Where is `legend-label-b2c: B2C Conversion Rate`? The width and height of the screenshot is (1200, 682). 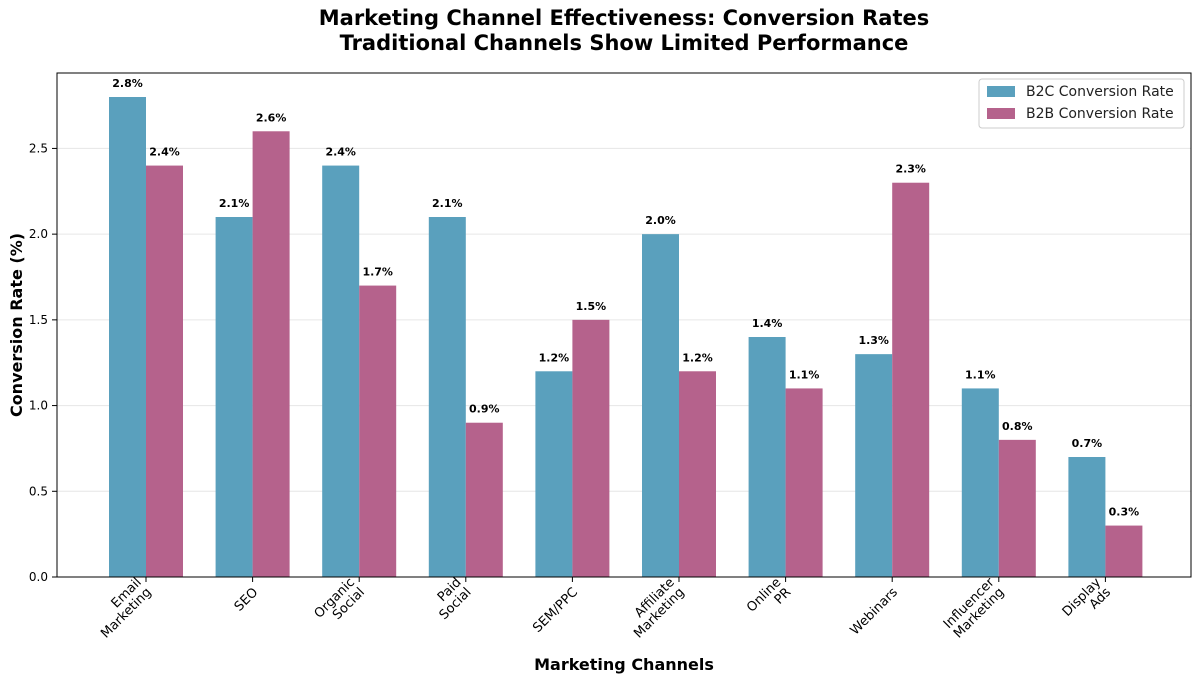 legend-label-b2c: B2C Conversion Rate is located at coordinates (1100, 92).